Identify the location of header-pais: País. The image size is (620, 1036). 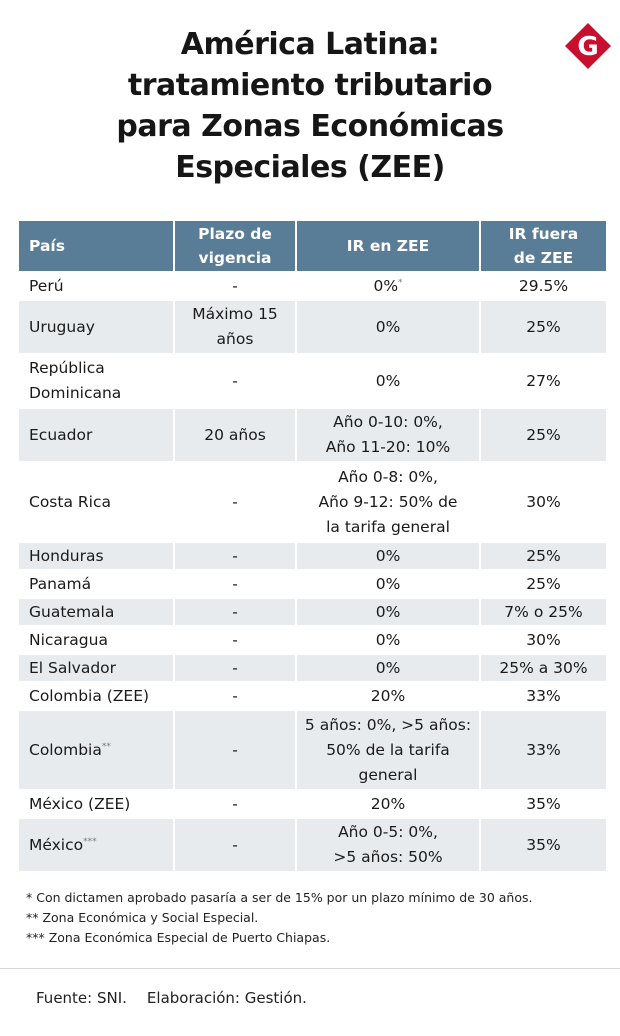
(96, 246).